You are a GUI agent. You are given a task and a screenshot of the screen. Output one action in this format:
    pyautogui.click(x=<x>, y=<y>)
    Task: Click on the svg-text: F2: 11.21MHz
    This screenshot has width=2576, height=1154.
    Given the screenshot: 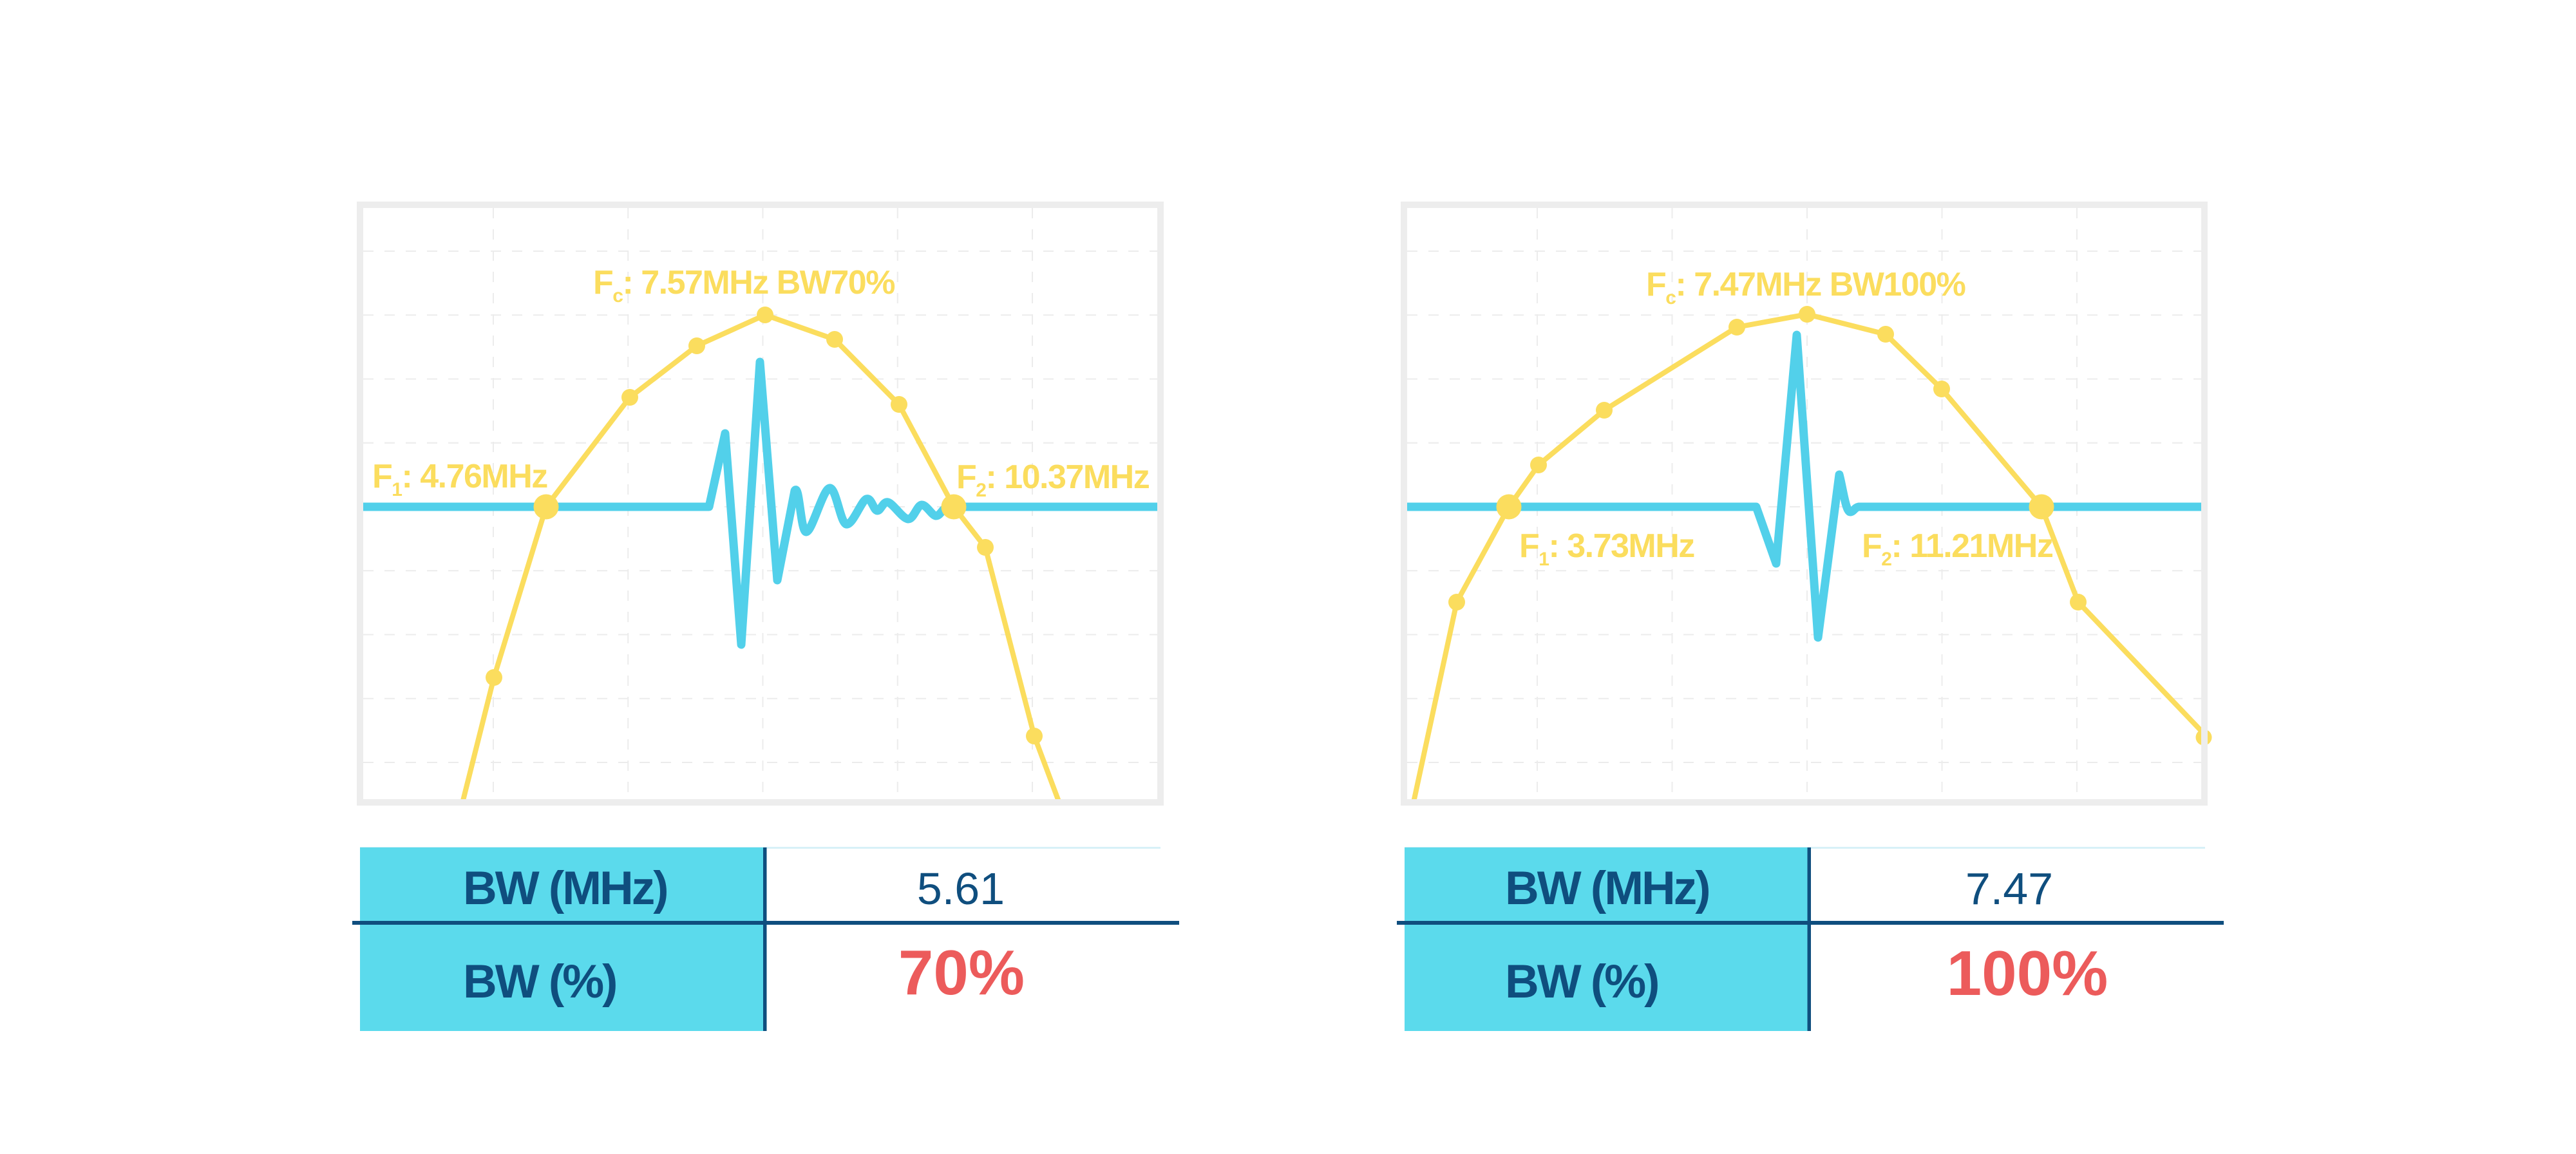 What is the action you would take?
    pyautogui.click(x=1958, y=548)
    